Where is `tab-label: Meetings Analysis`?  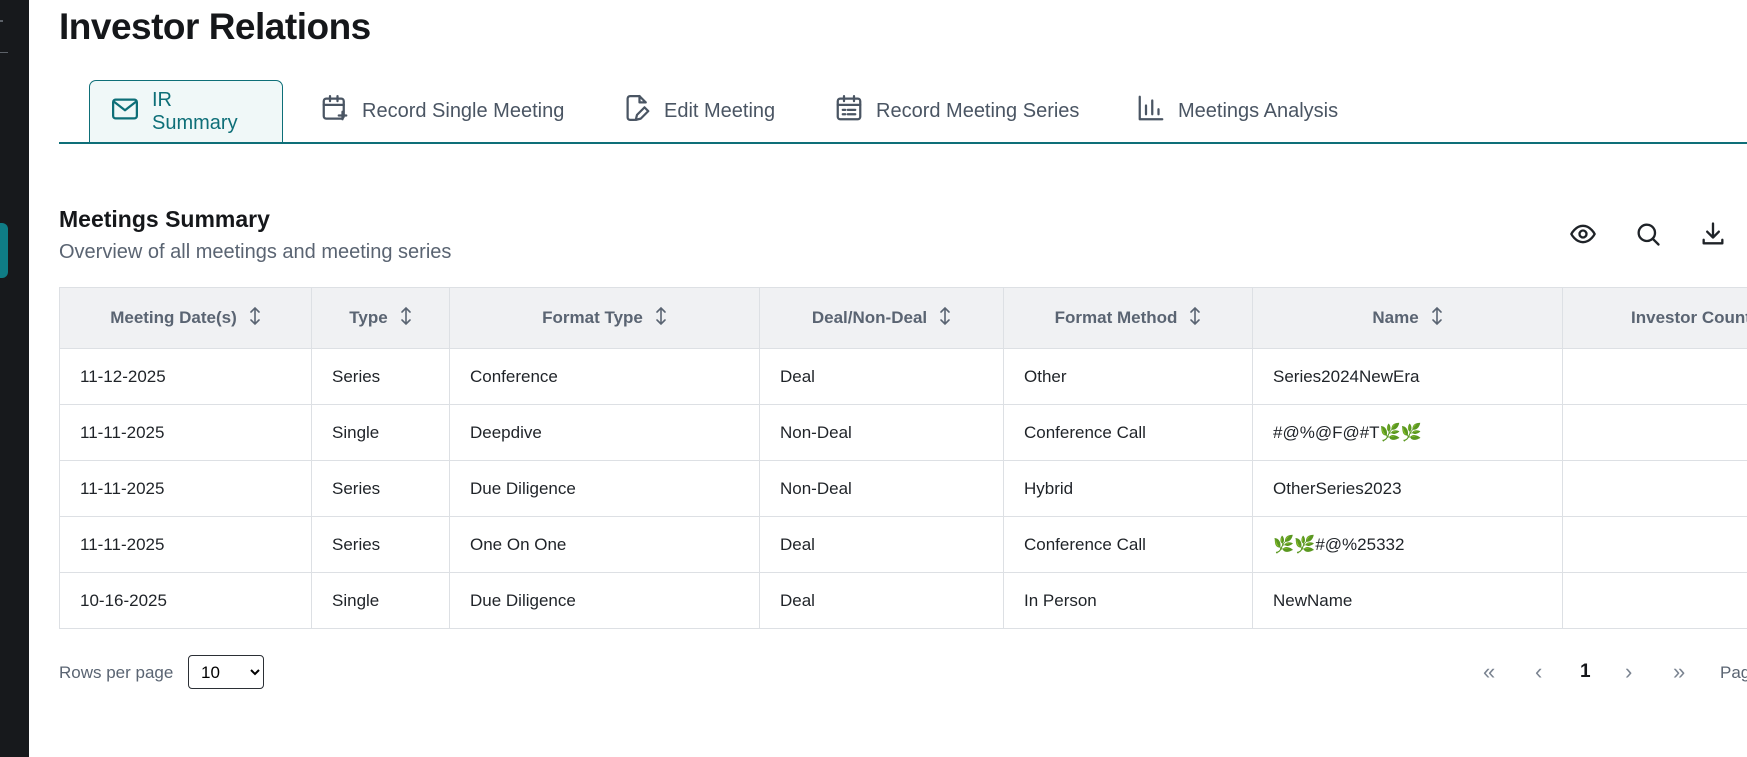 tab-label: Meetings Analysis is located at coordinates (1258, 110).